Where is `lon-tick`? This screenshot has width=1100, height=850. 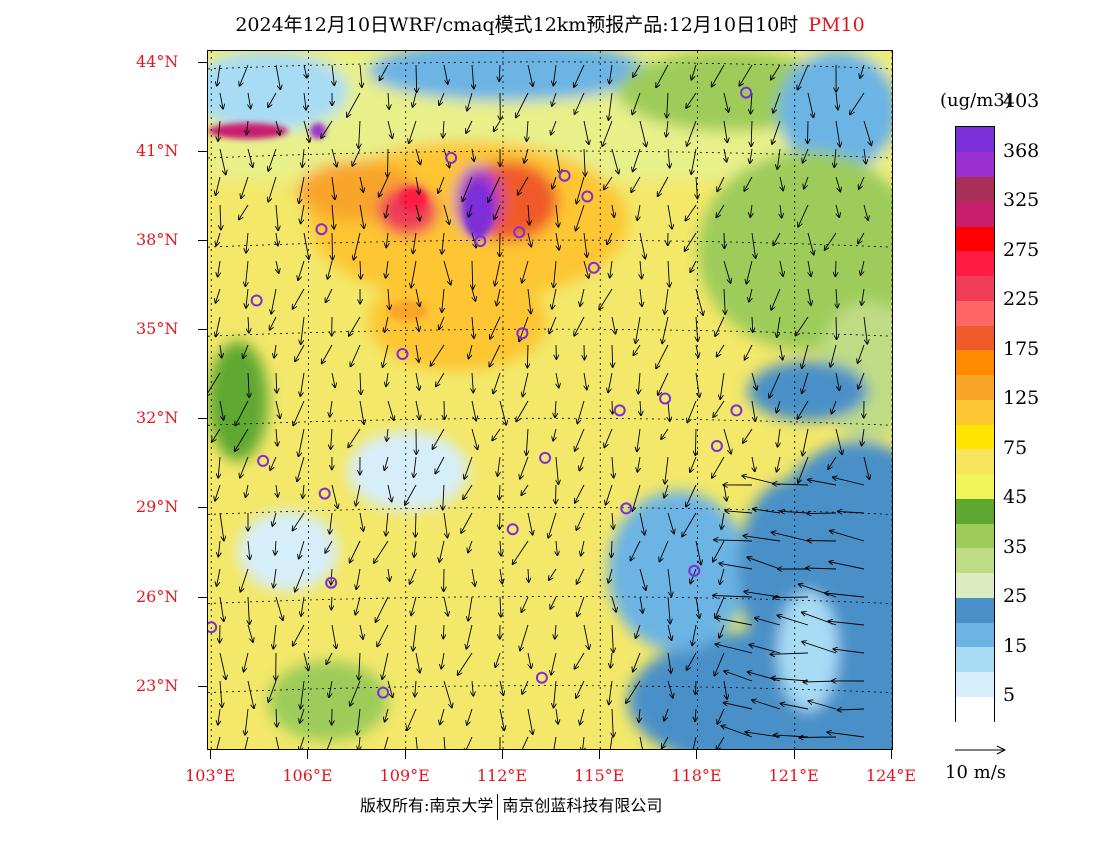
lon-tick is located at coordinates (600, 754).